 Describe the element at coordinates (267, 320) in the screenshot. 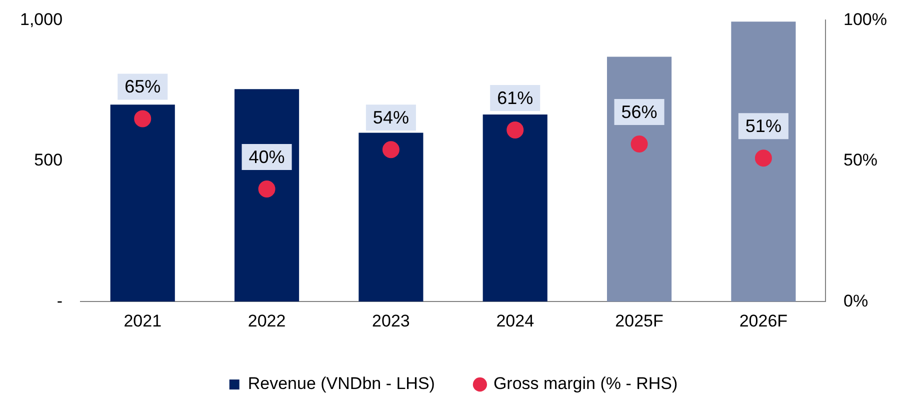

I see `x-tick-label: 2022` at that location.